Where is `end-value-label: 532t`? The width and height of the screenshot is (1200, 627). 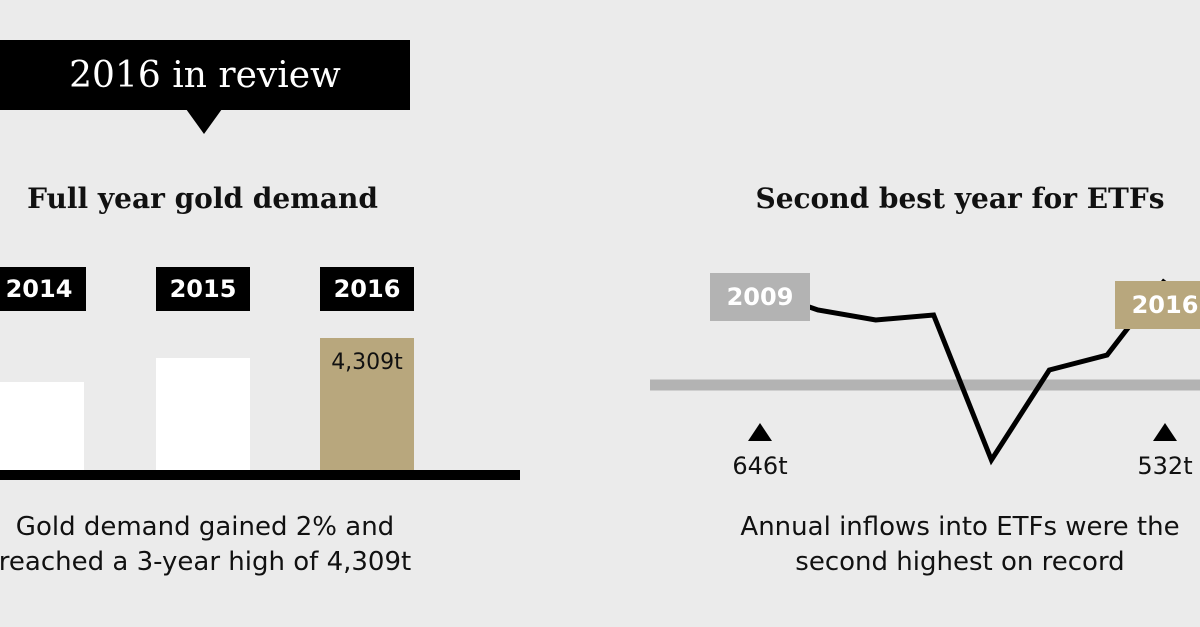 end-value-label: 532t is located at coordinates (1165, 466).